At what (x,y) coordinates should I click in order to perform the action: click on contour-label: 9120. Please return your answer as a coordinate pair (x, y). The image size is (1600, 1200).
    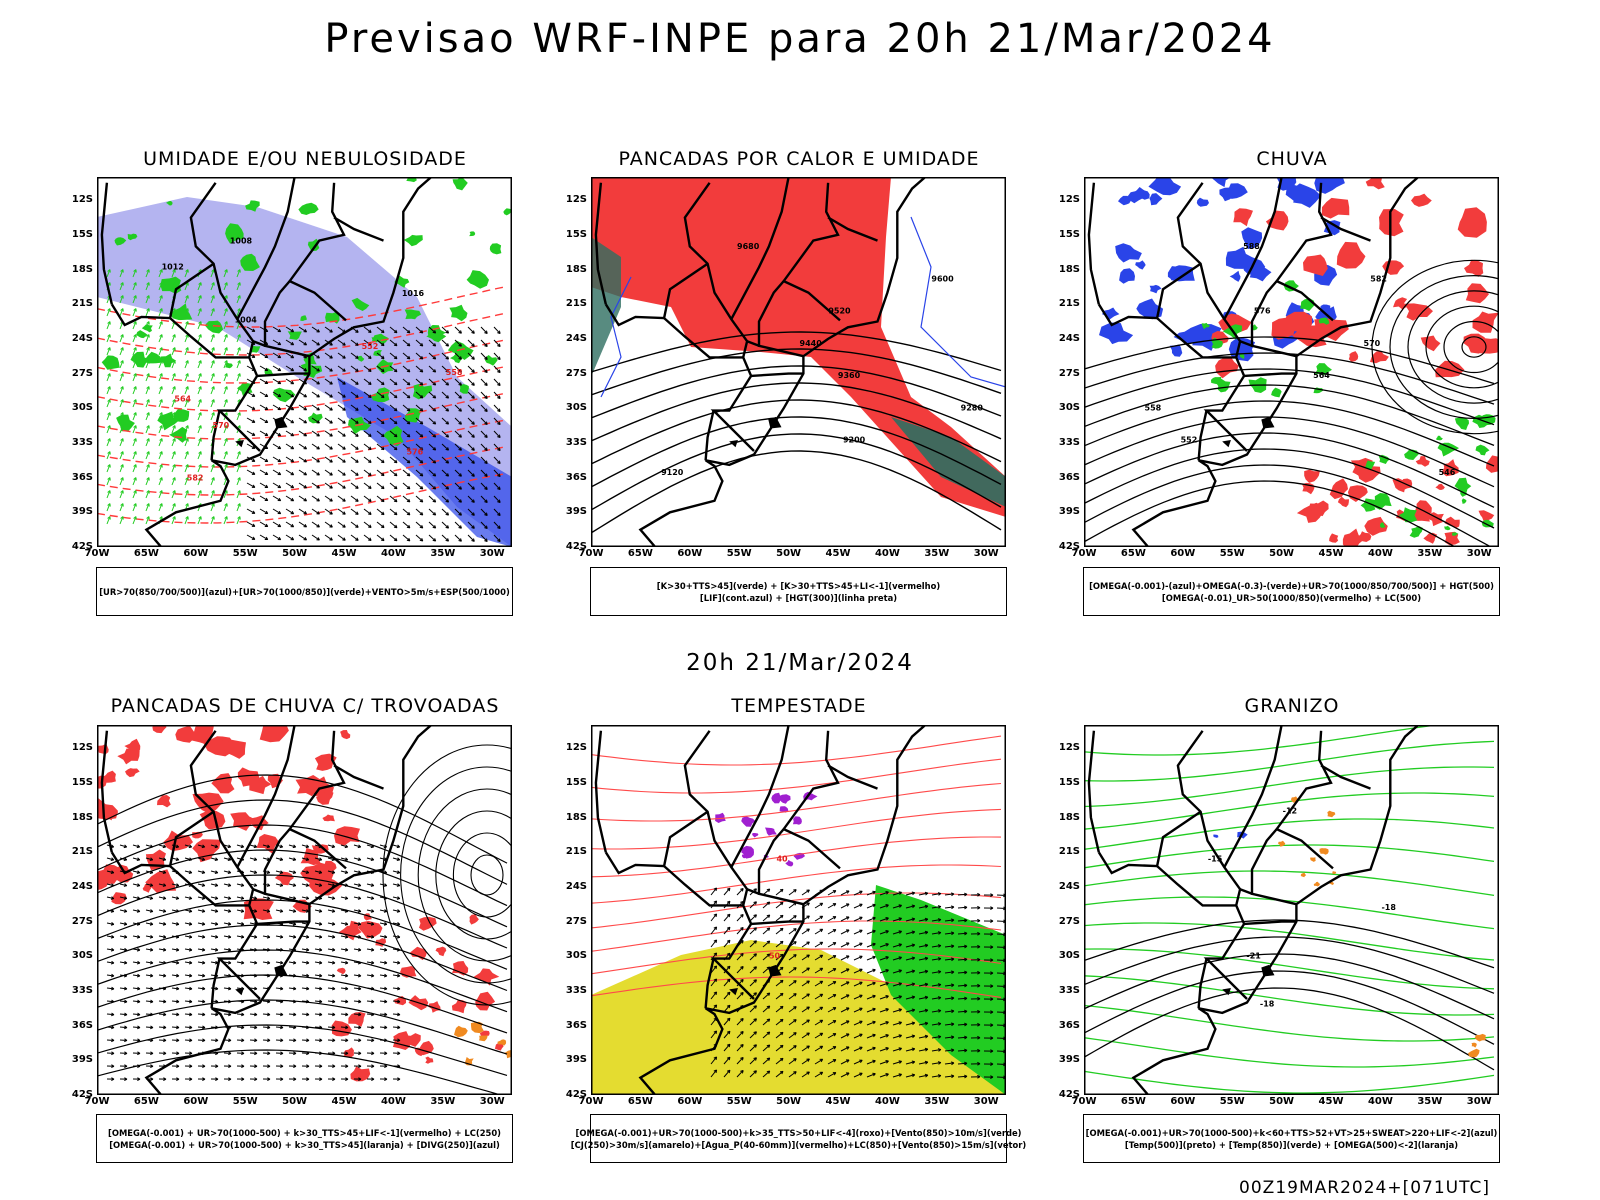
    Looking at the image, I should click on (672, 472).